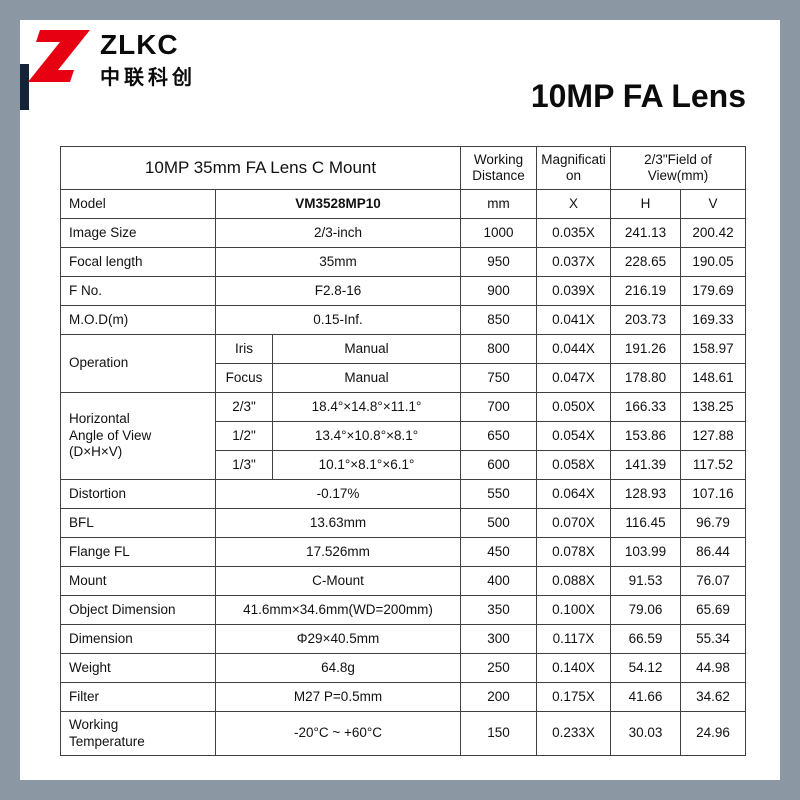  I want to click on fov-v-cell: 179.69, so click(713, 291).